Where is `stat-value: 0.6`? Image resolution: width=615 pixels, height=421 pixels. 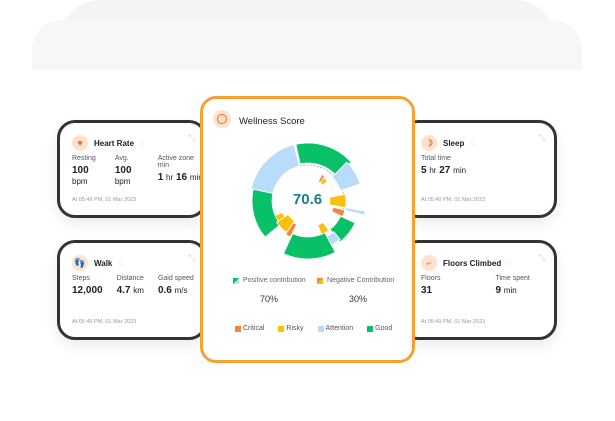
stat-value: 0.6 is located at coordinates (164, 290).